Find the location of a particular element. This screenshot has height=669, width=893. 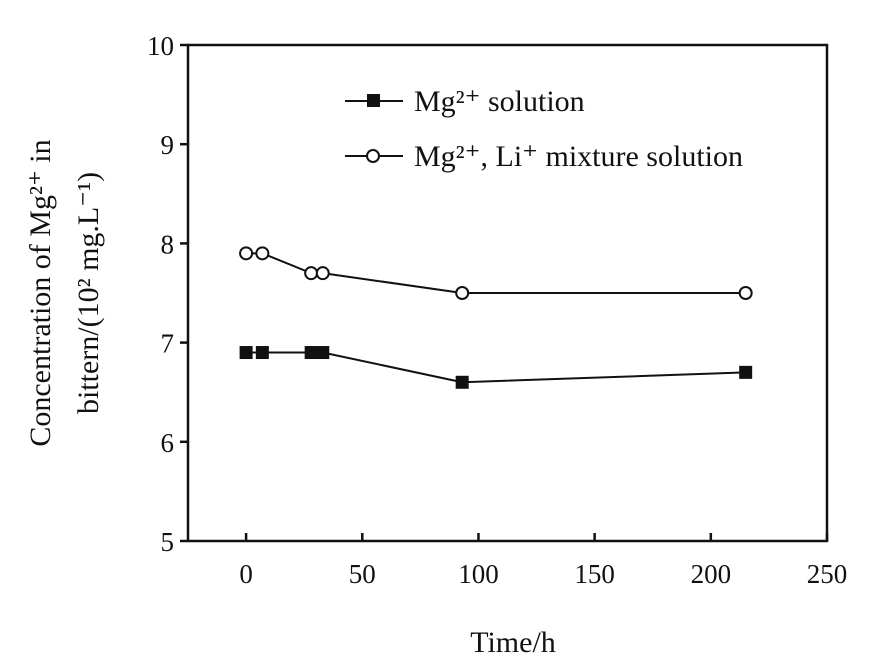

y-tick-label: 7 is located at coordinates (168, 344).